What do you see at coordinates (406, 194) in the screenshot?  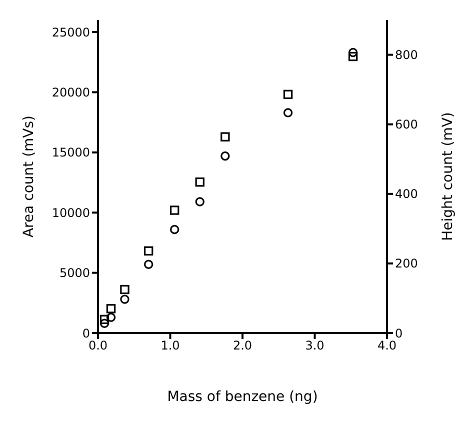 I see `y2-tick-label: 400` at bounding box center [406, 194].